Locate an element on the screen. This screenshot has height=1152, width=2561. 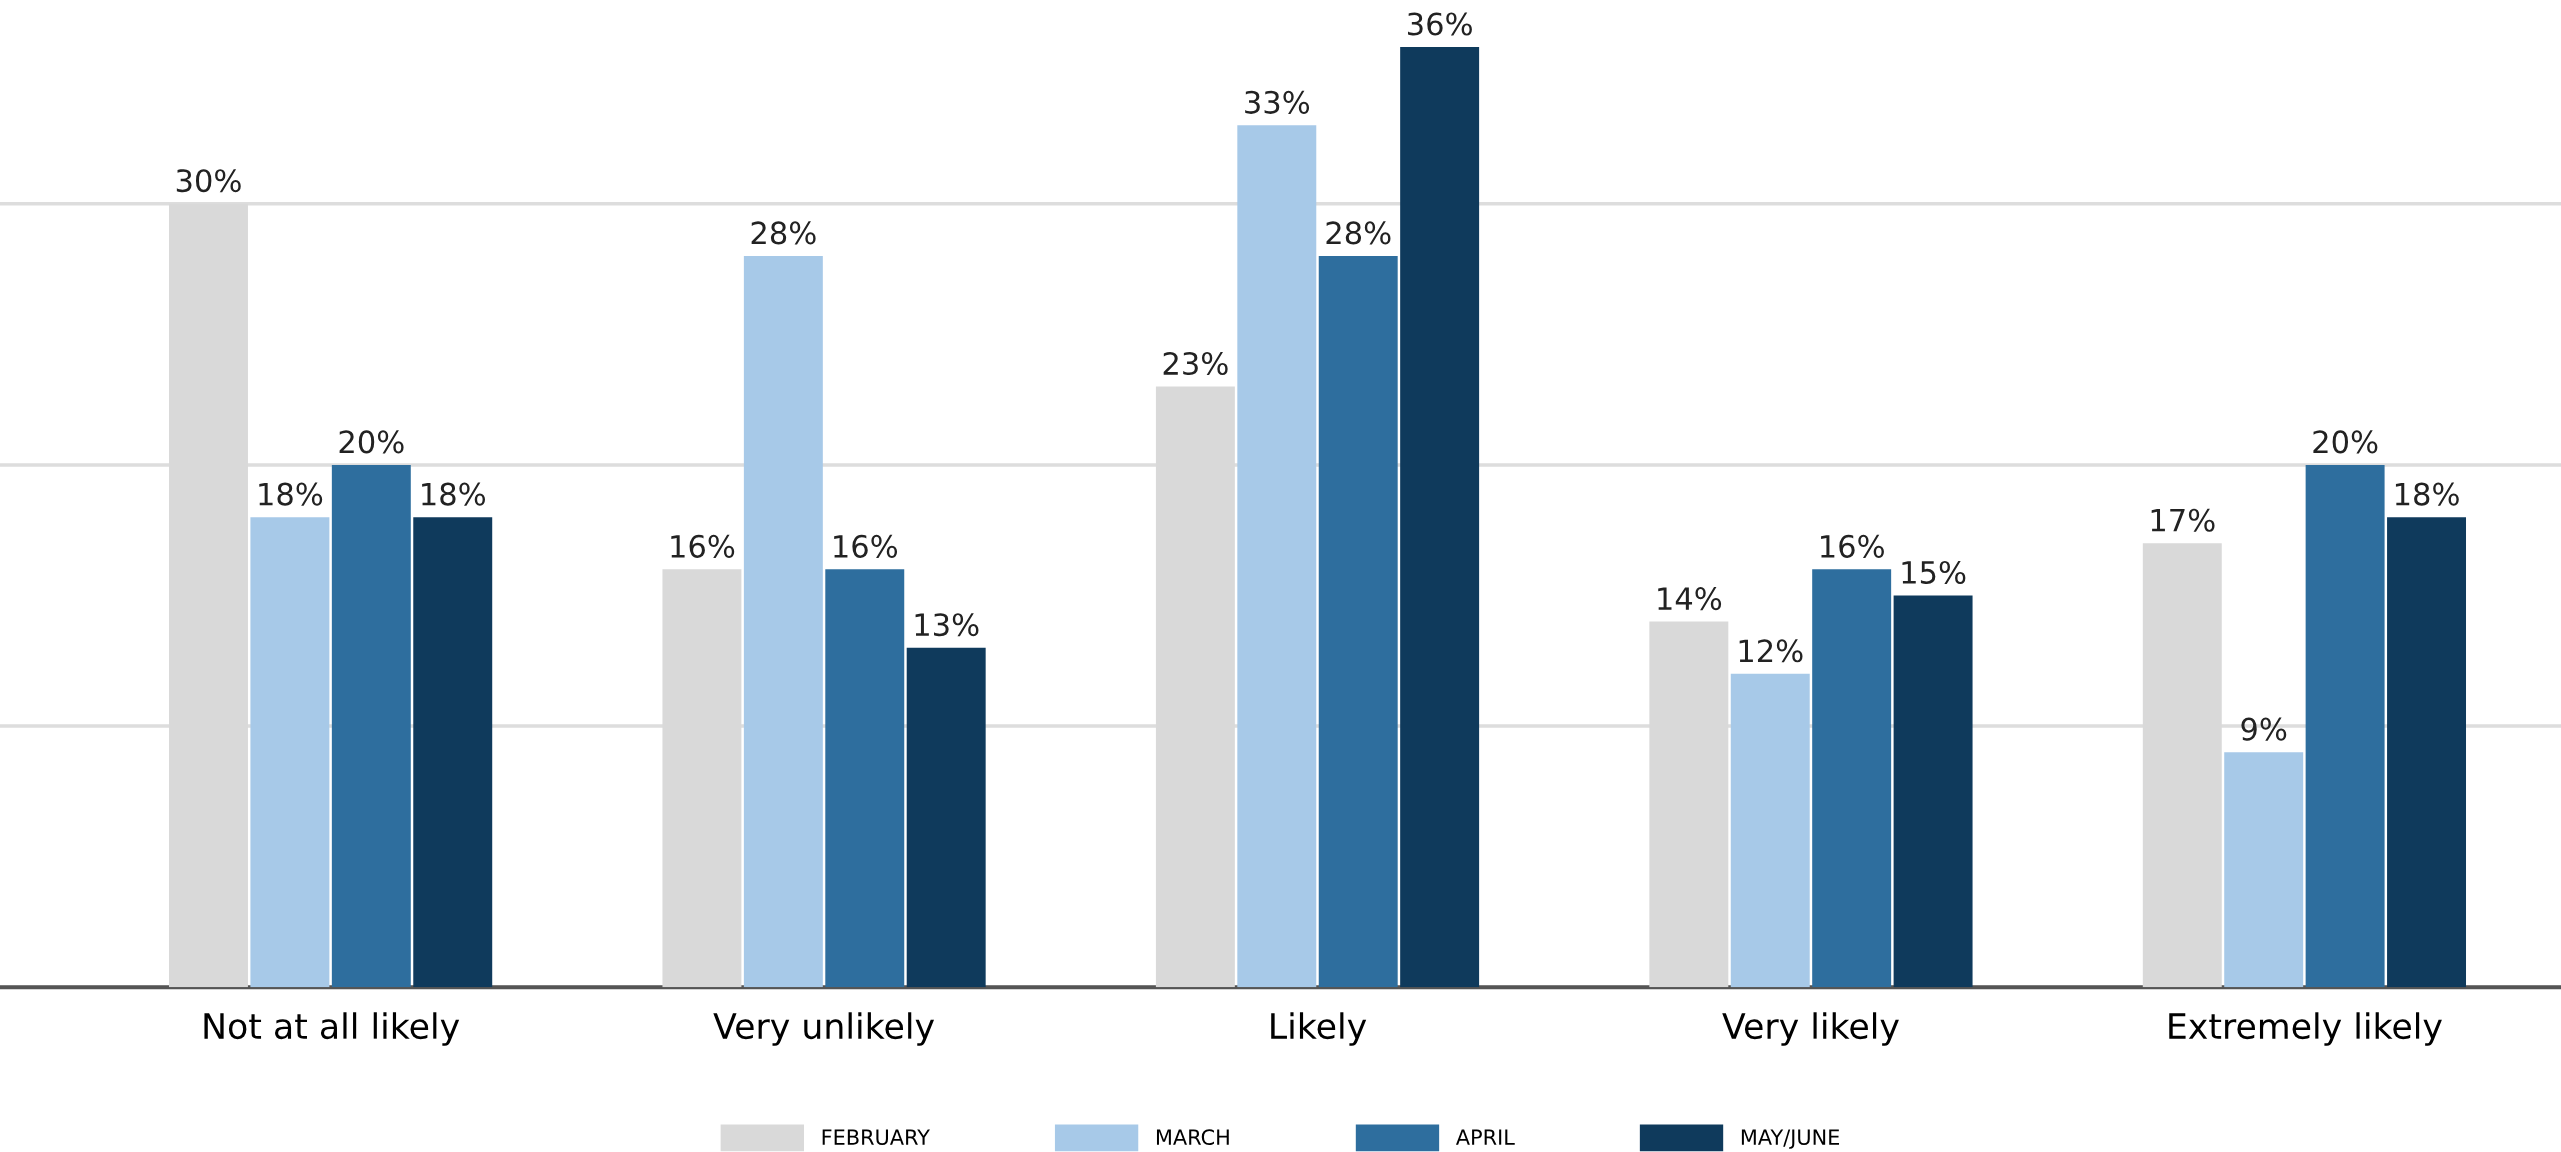
data-label: 14% is located at coordinates (1690, 599).